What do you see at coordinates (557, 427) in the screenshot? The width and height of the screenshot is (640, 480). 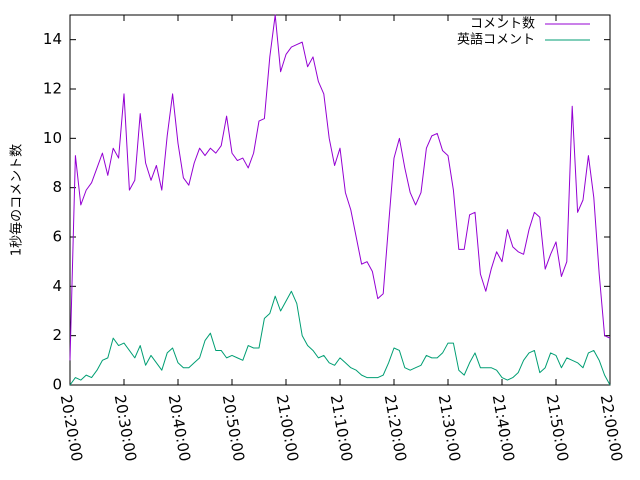 I see `x-tick-label: 21:50:00` at bounding box center [557, 427].